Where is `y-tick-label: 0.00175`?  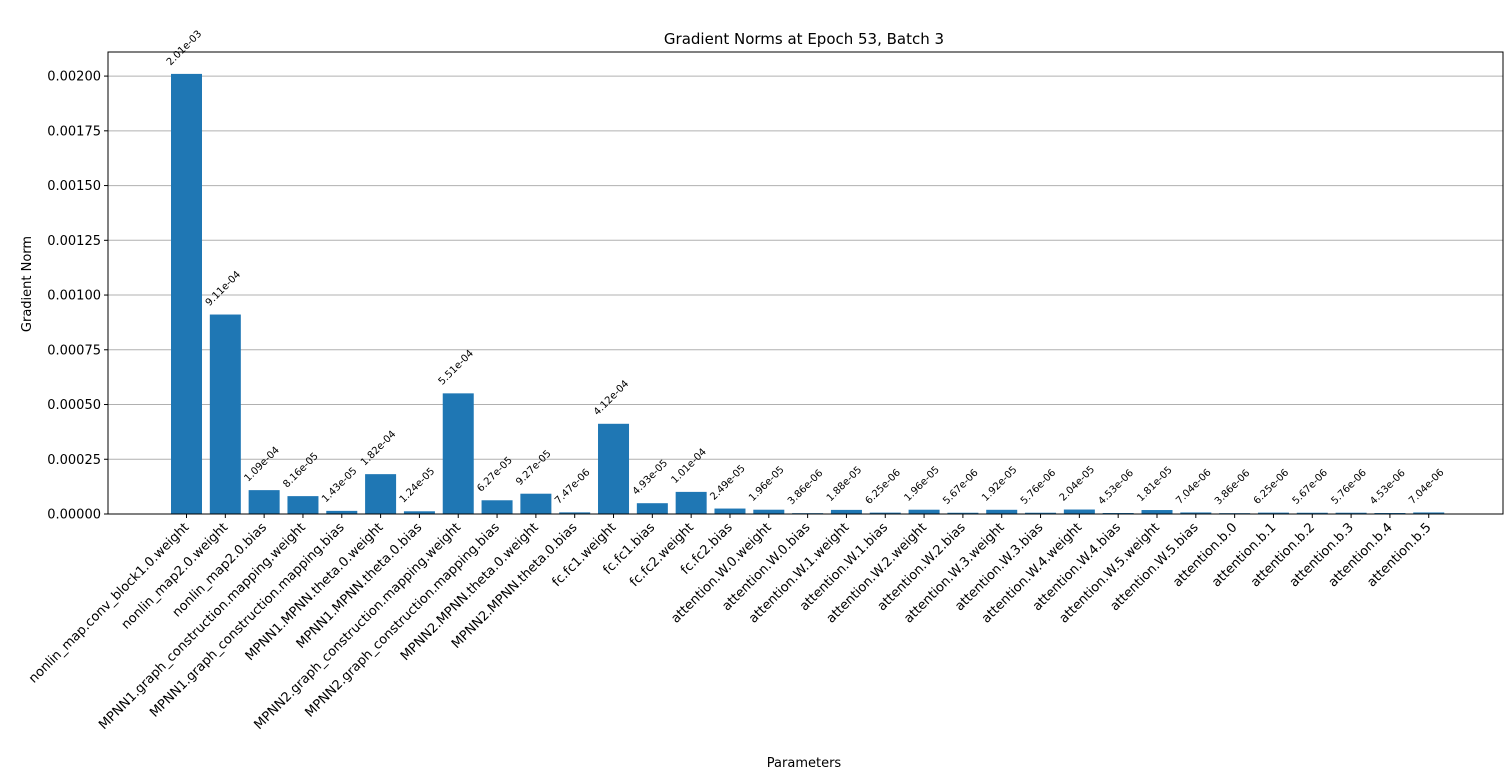
y-tick-label: 0.00175 is located at coordinates (74, 131).